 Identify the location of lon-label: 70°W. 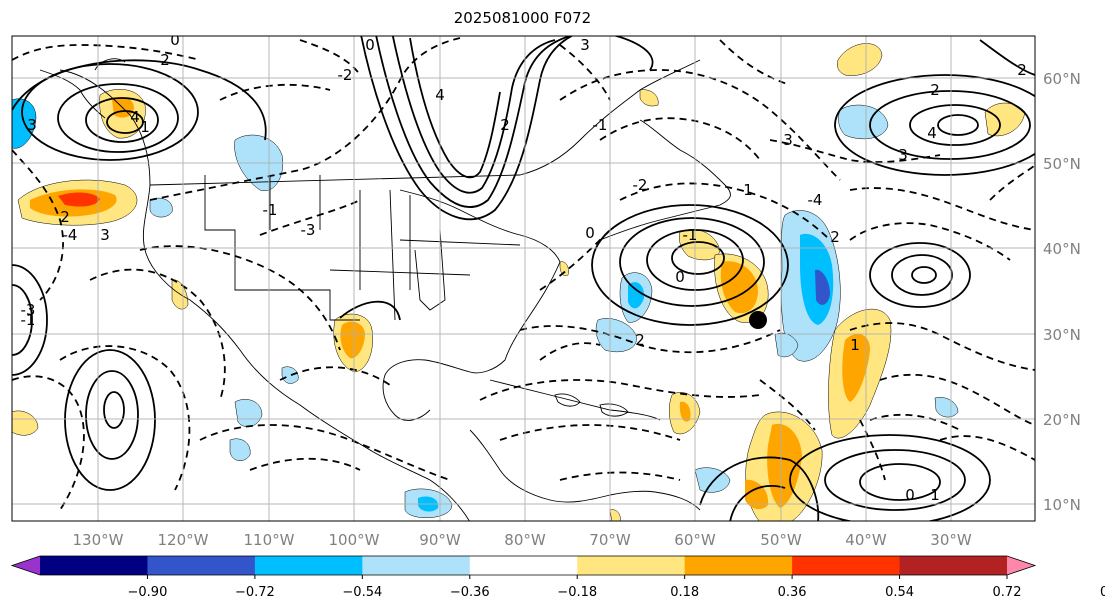
(610, 540).